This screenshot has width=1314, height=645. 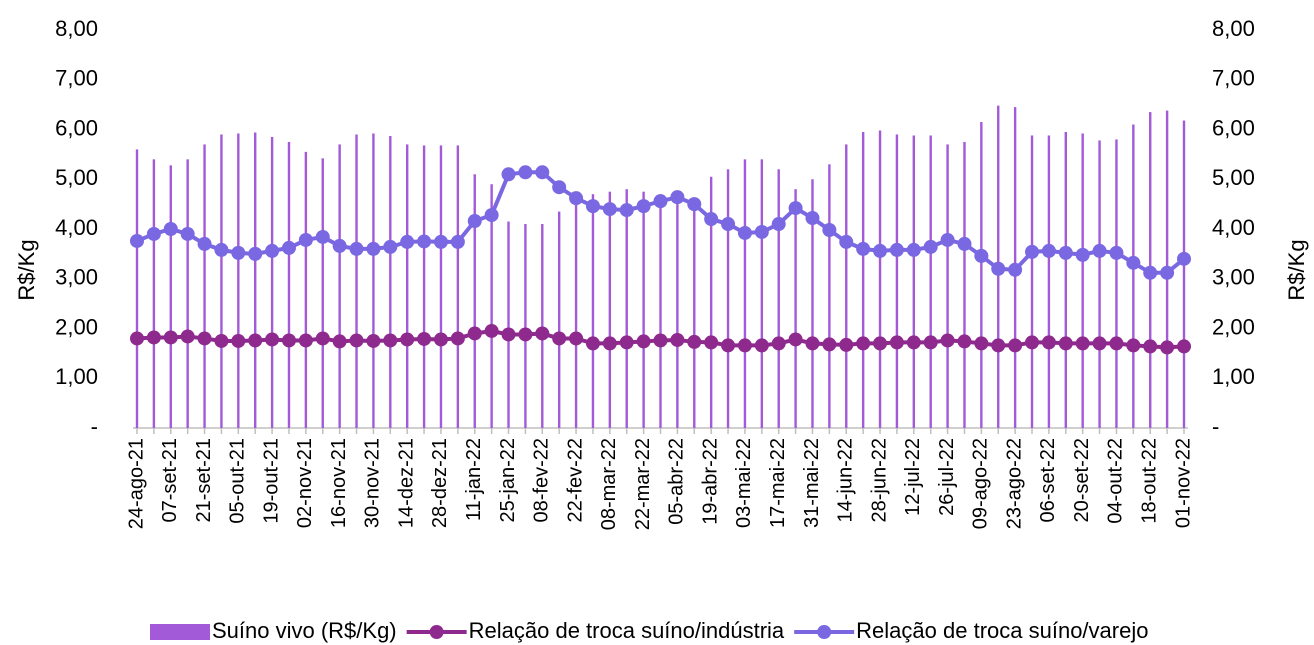 I want to click on x-tick-label: 20-set-22, so click(x=1082, y=480).